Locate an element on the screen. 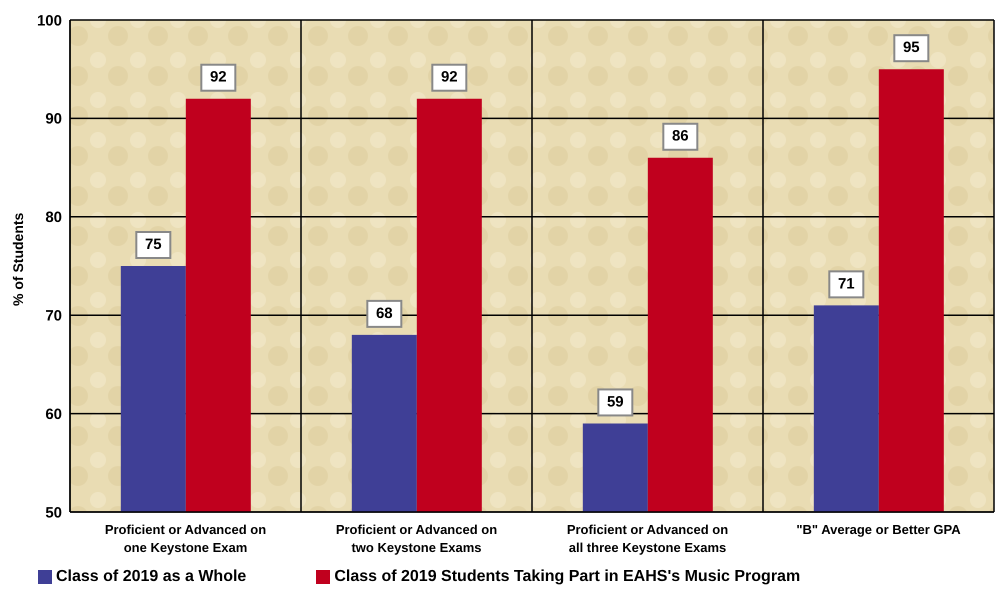 This screenshot has width=998, height=608. y-axis-title: % of Students is located at coordinates (18, 259).